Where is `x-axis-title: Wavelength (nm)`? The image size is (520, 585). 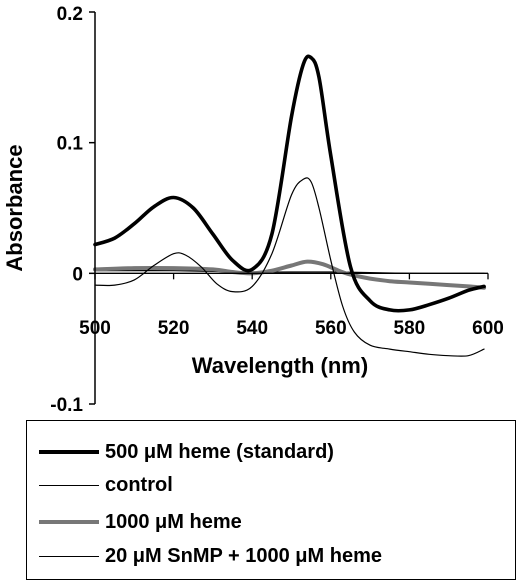 x-axis-title: Wavelength (nm) is located at coordinates (280, 365).